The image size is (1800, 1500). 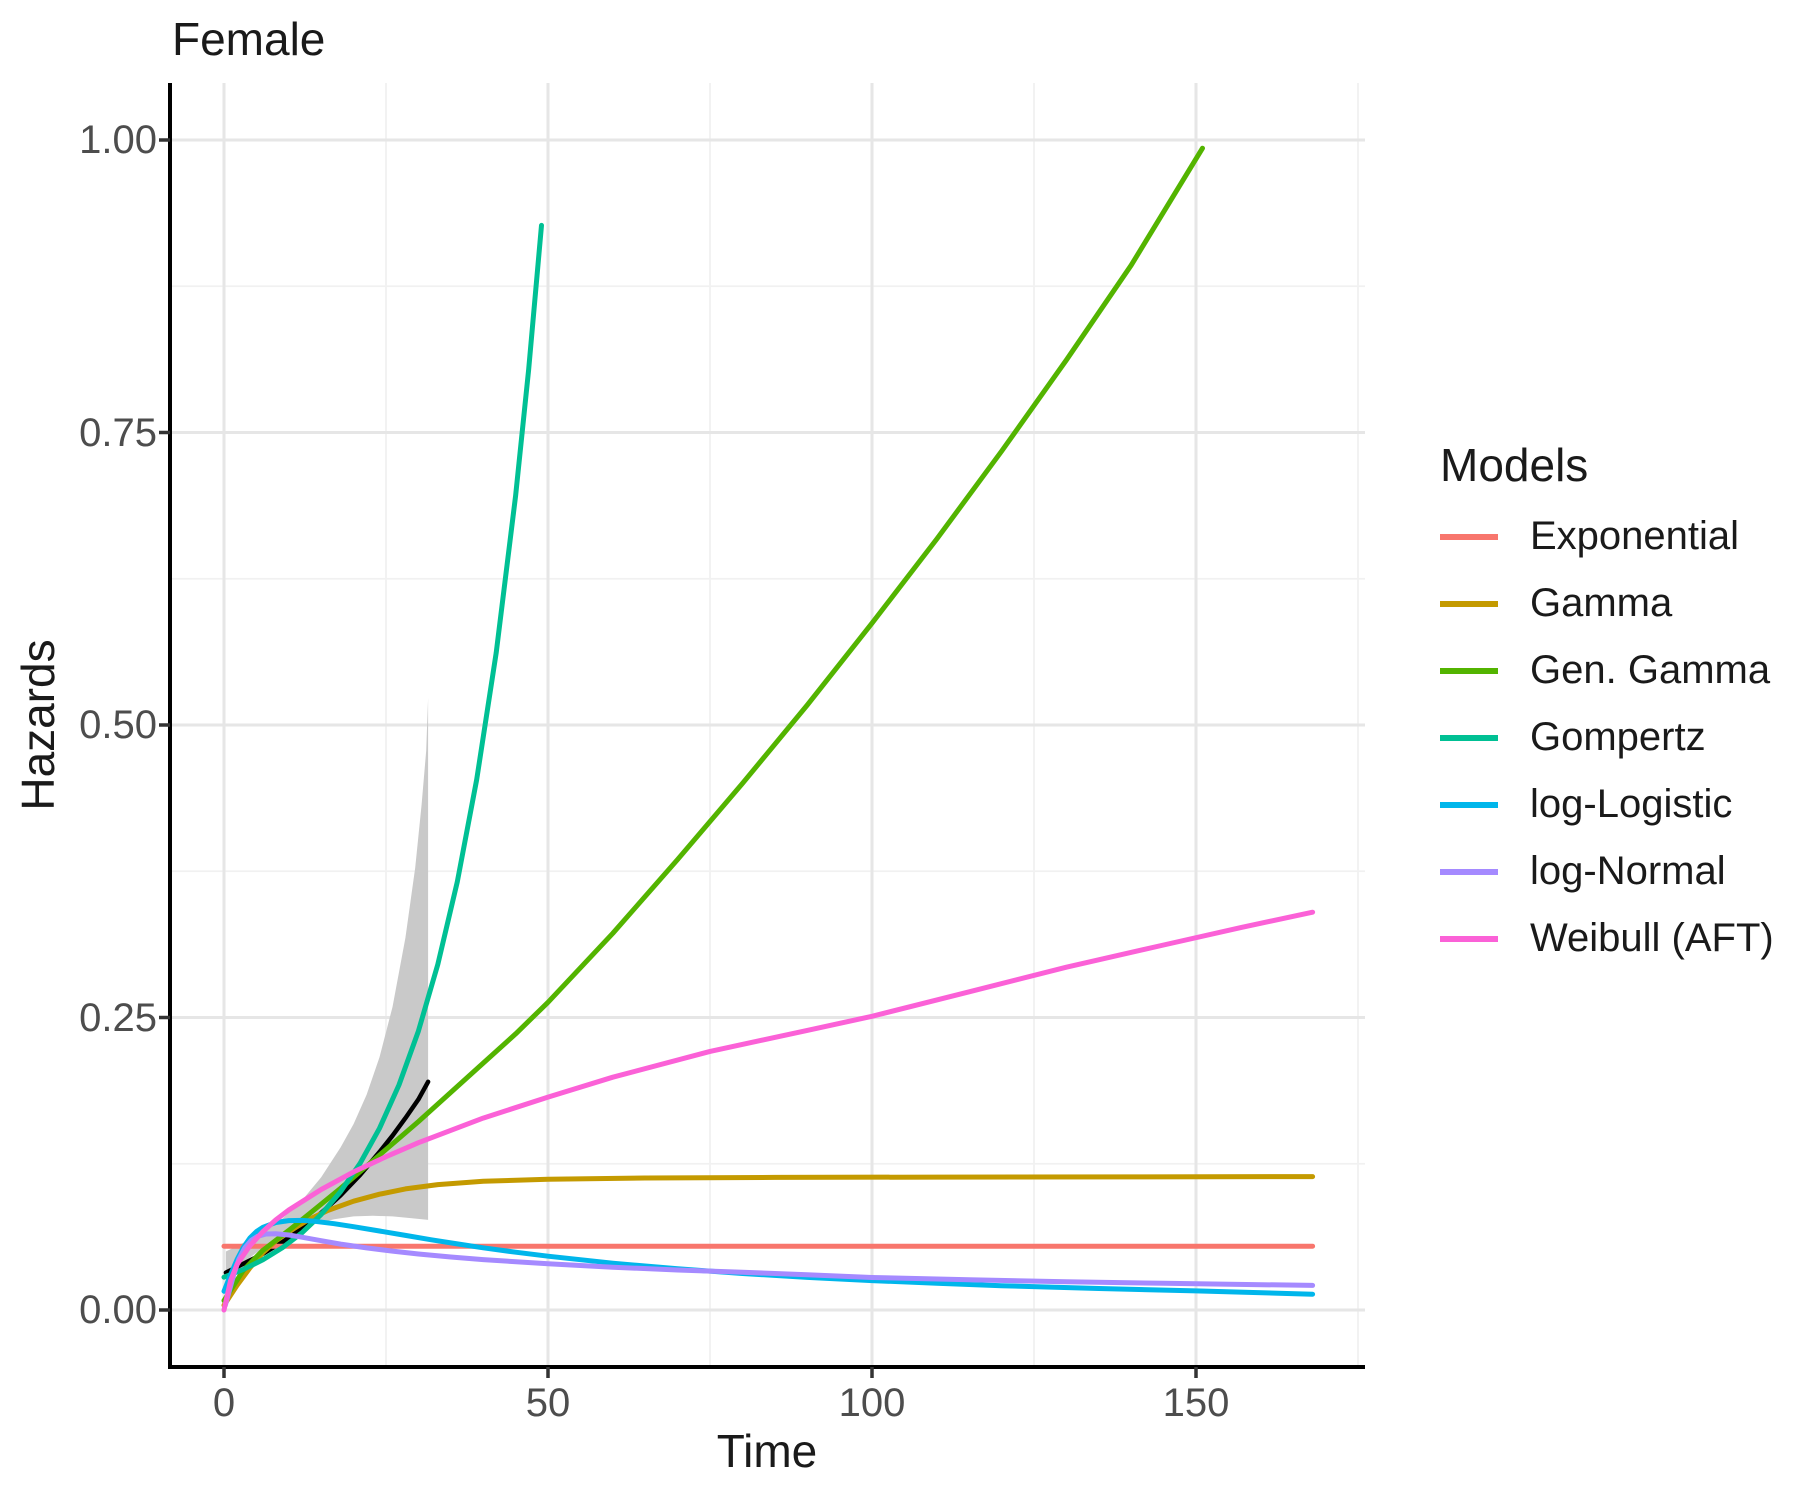 I want to click on legend-title: Models, so click(x=1514, y=465).